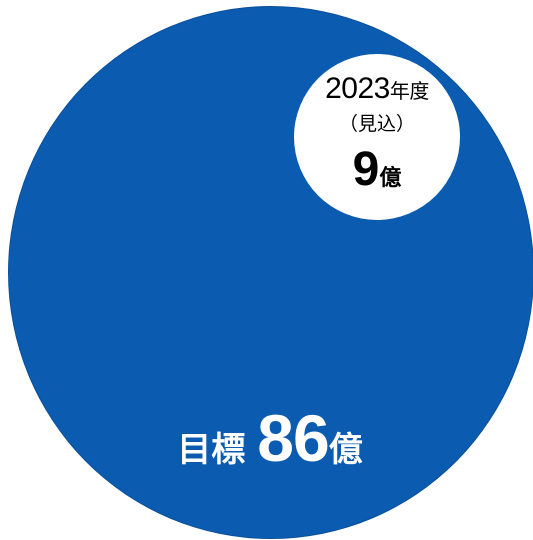  What do you see at coordinates (357, 88) in the screenshot?
I see `current-year-value: 2023` at bounding box center [357, 88].